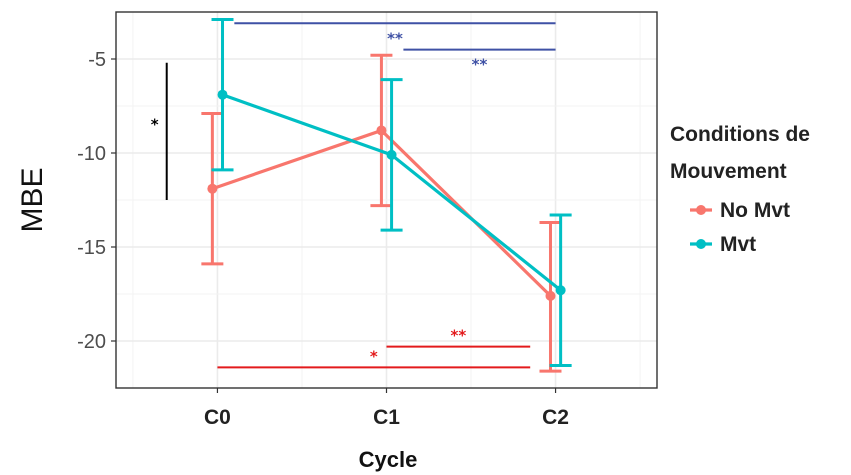  Describe the element at coordinates (555, 417) in the screenshot. I see `x-tick-label: C2` at that location.